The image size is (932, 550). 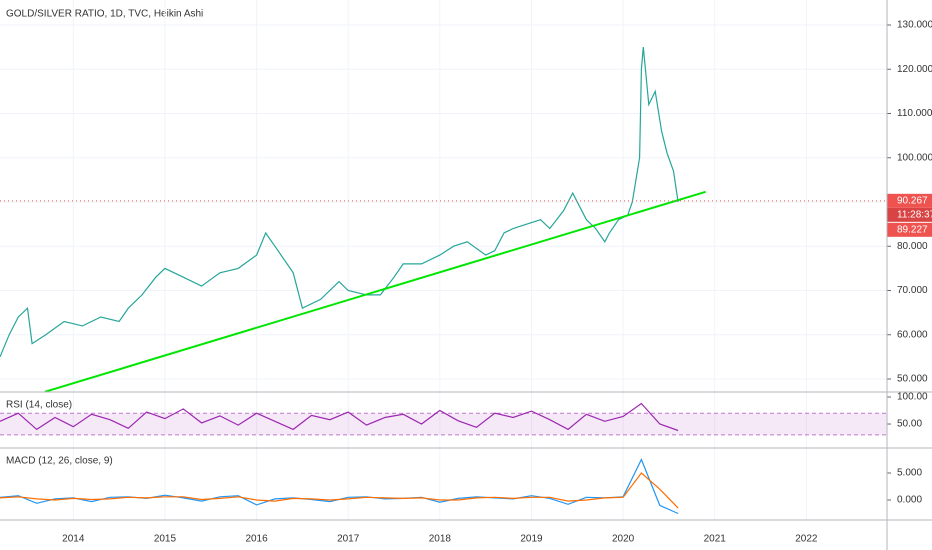 I want to click on x-tick-label: 2021, so click(x=715, y=539).